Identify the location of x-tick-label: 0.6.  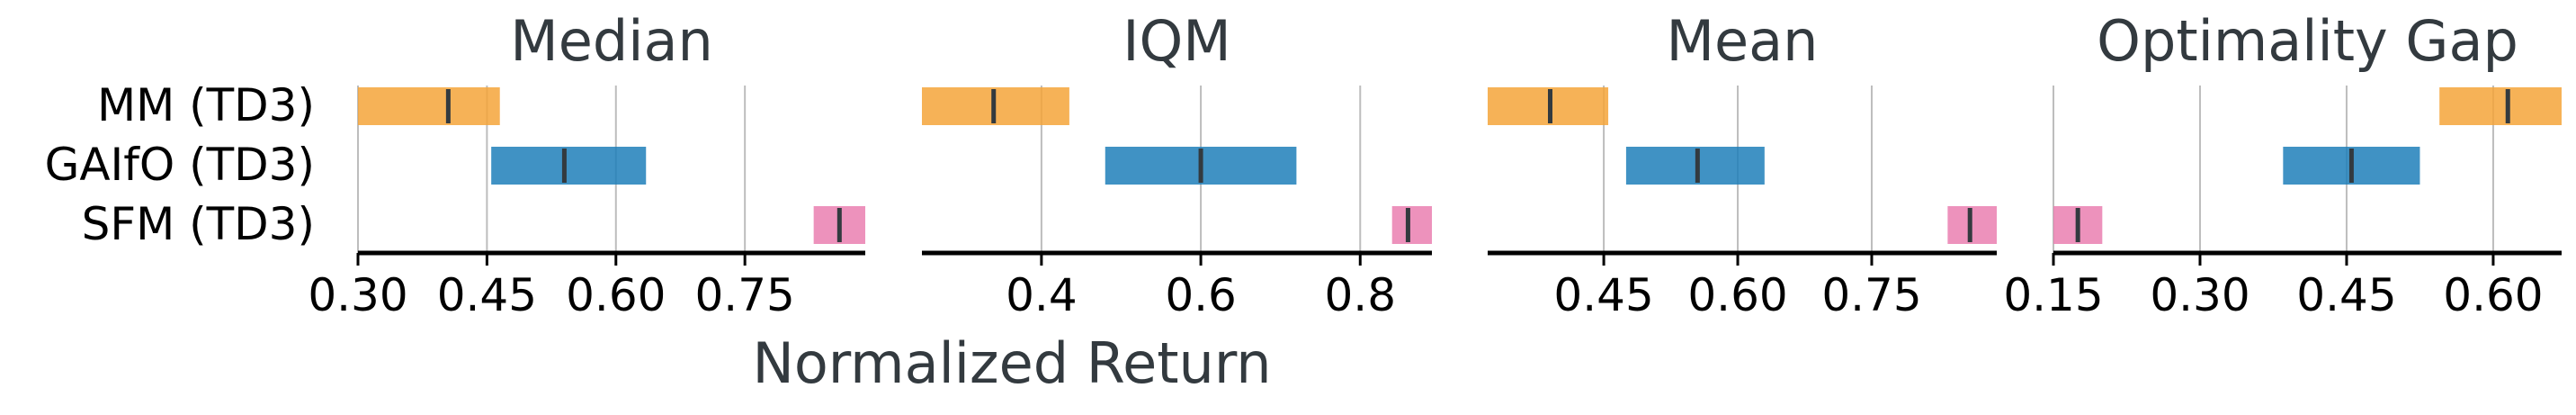
(1201, 295).